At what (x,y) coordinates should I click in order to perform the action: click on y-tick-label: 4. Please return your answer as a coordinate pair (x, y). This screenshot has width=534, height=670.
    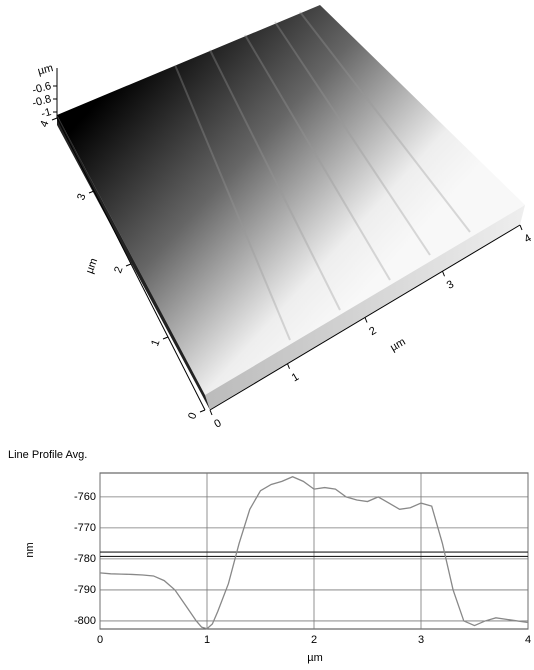
    Looking at the image, I should click on (44, 124).